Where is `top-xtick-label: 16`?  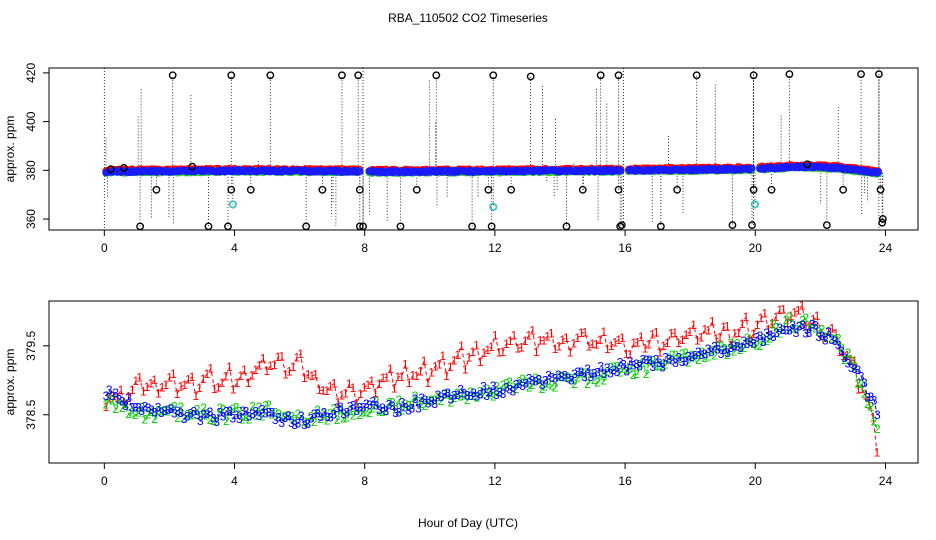 top-xtick-label: 16 is located at coordinates (625, 248).